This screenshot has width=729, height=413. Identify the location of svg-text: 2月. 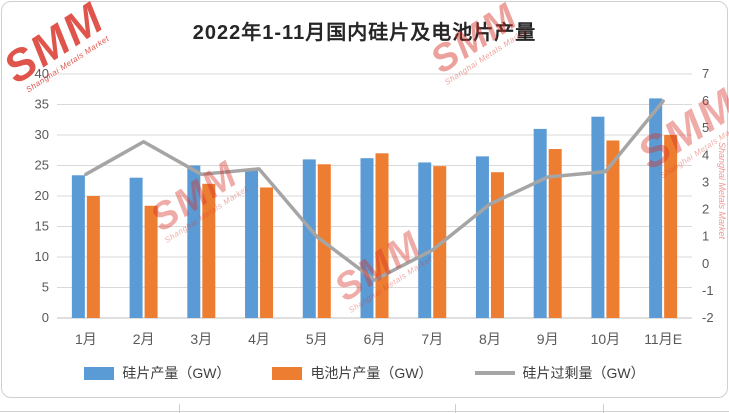
(144, 339).